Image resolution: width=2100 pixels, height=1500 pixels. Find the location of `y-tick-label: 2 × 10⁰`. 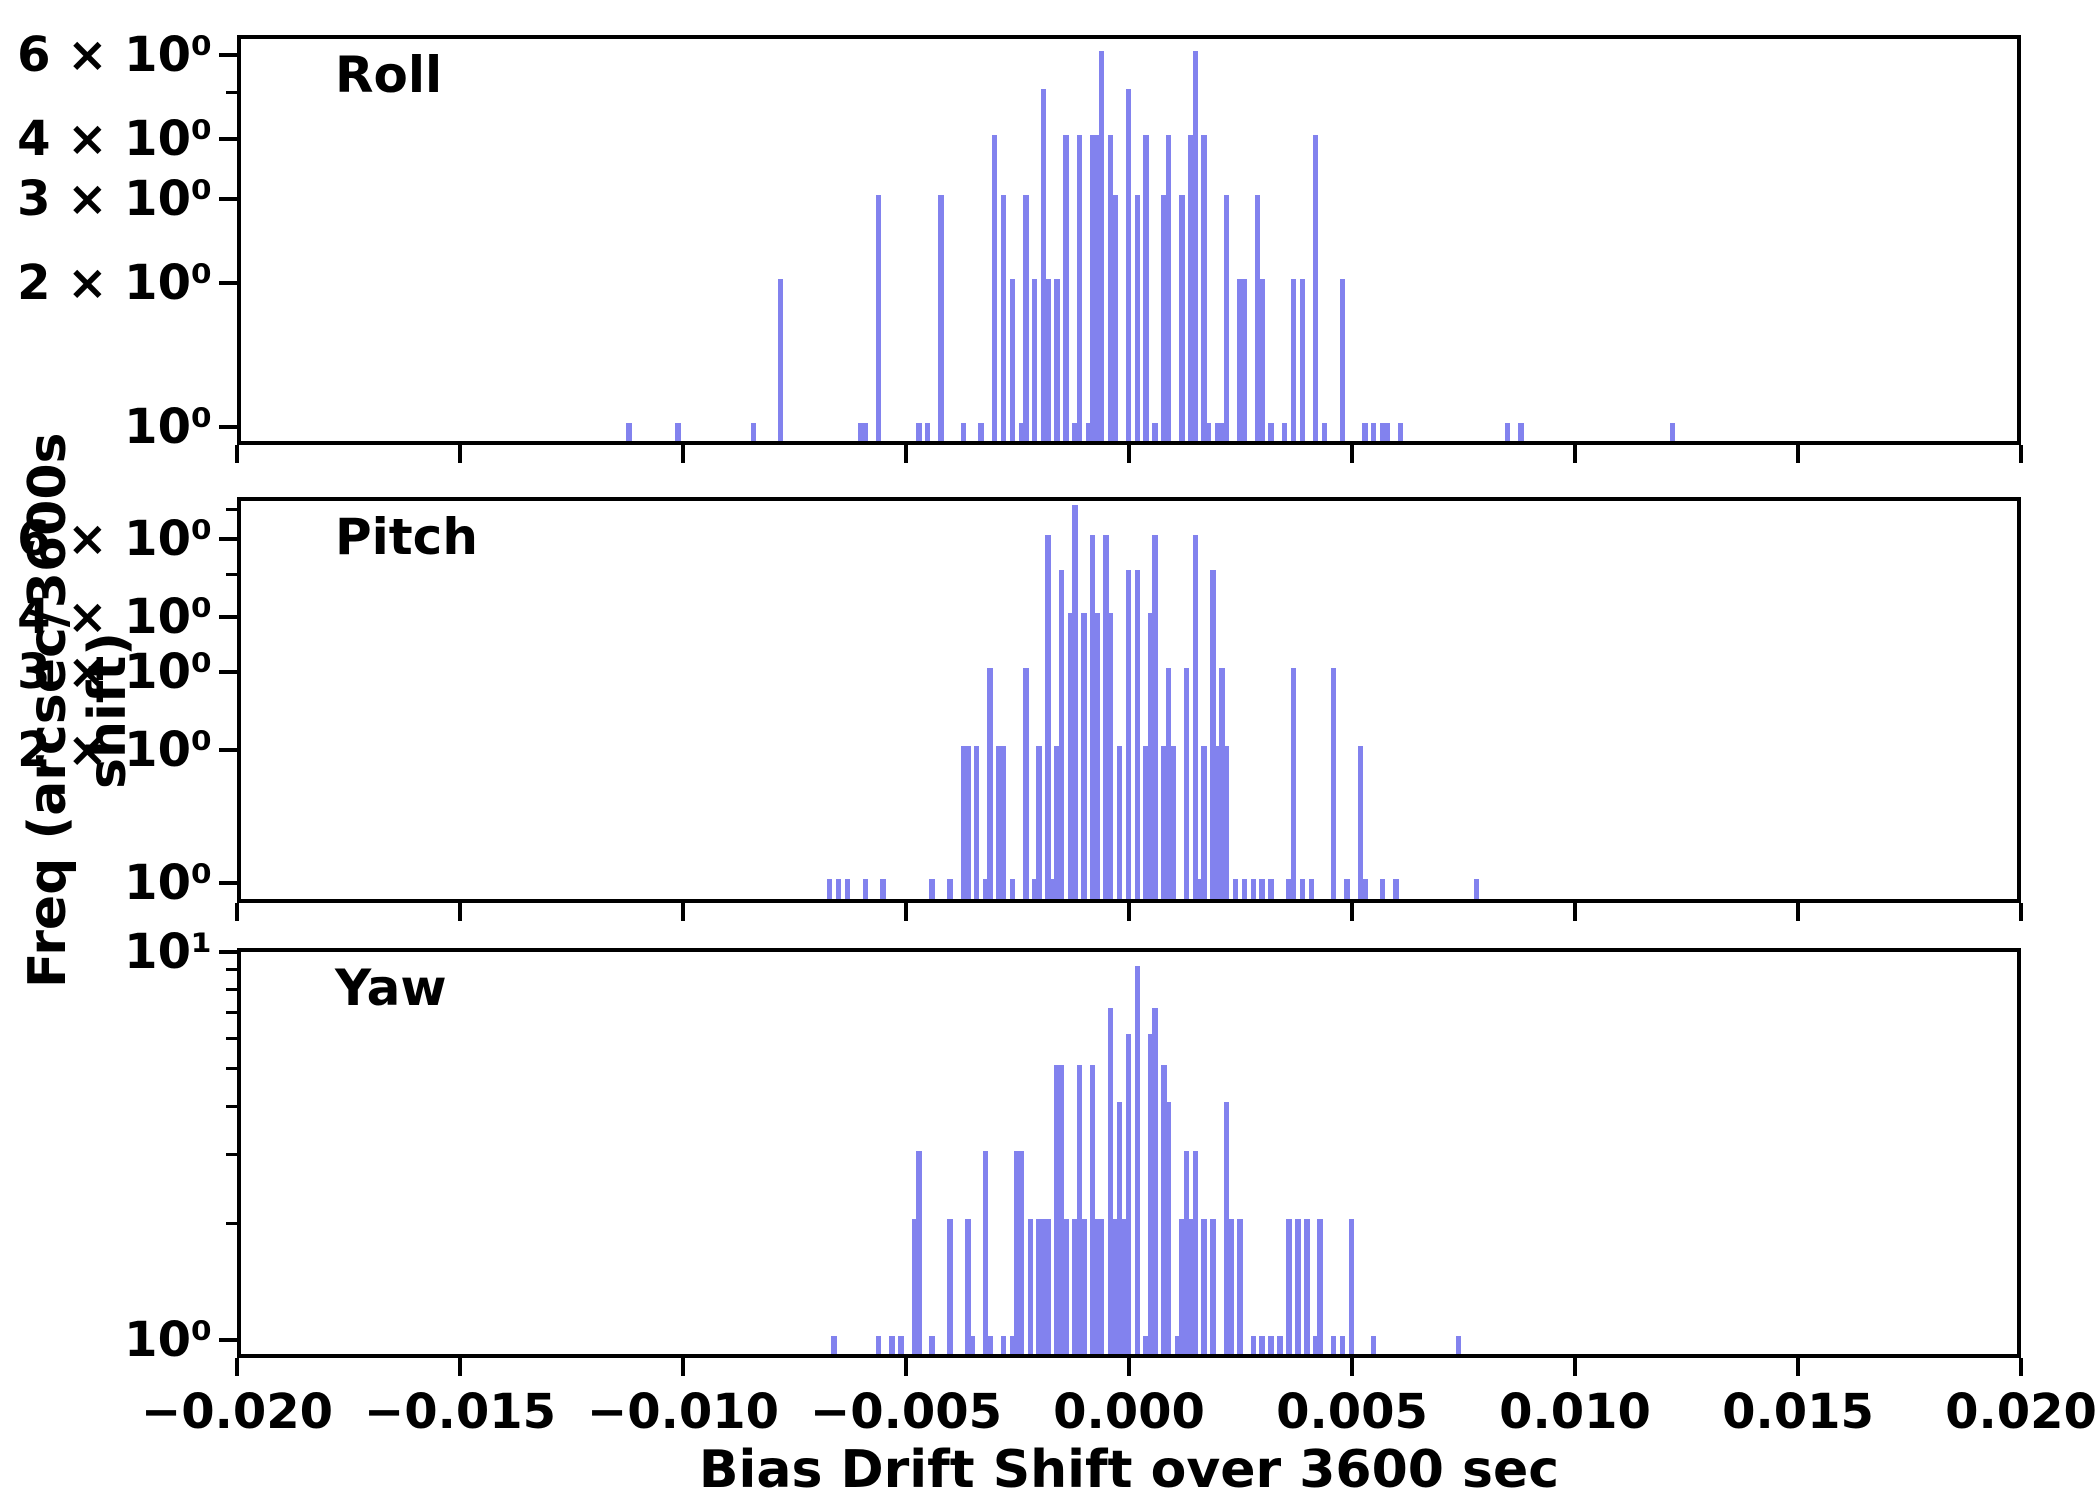

y-tick-label: 2 × 10⁰ is located at coordinates (114, 749).